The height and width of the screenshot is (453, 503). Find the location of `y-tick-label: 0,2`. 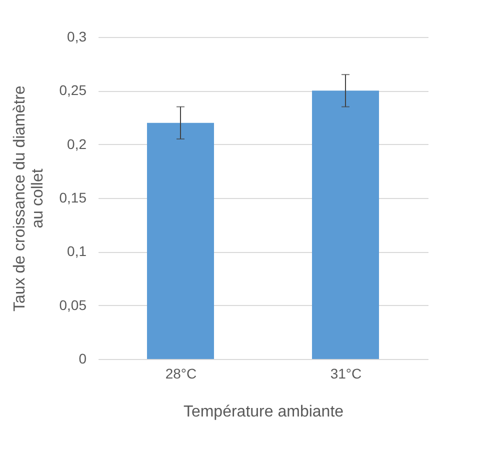

y-tick-label: 0,2 is located at coordinates (77, 144).